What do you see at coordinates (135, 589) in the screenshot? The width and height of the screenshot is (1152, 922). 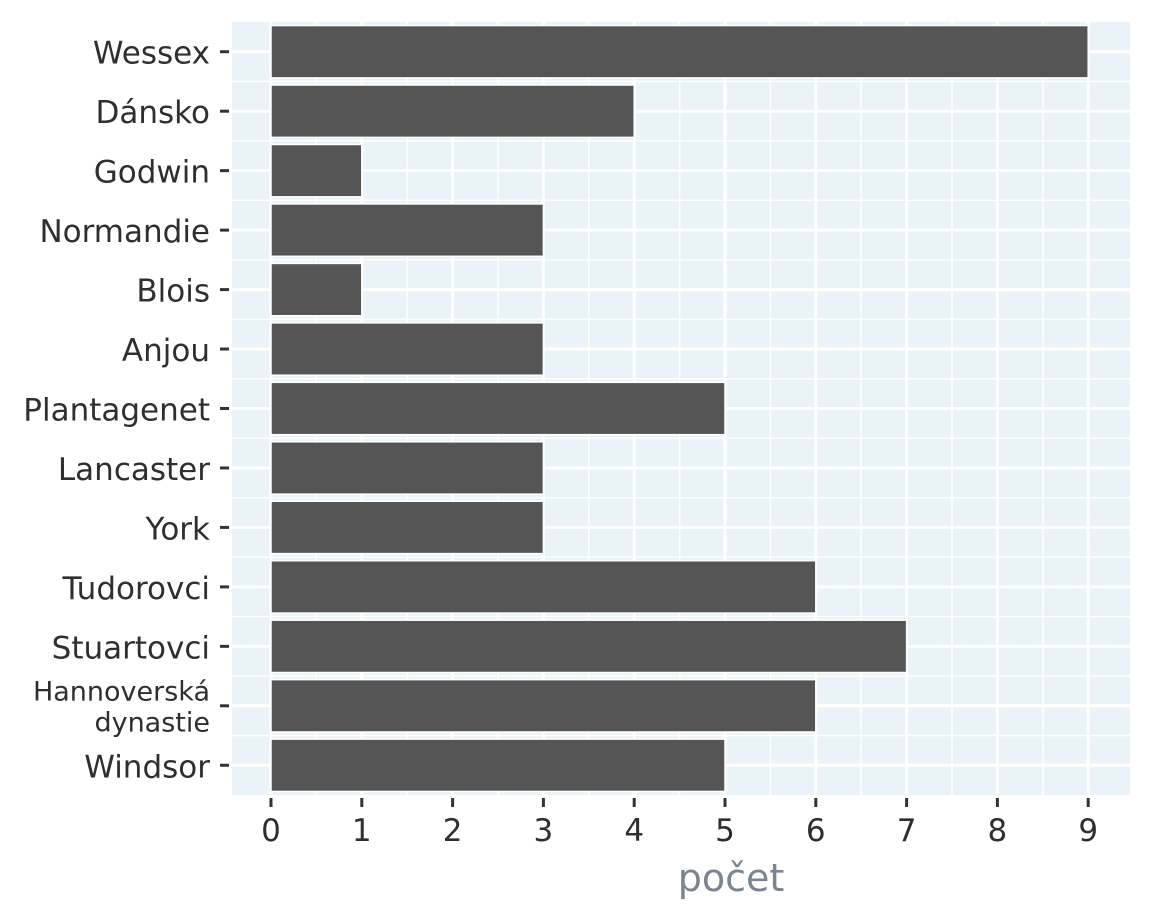 I see `y-tick-label: Tudorovci` at bounding box center [135, 589].